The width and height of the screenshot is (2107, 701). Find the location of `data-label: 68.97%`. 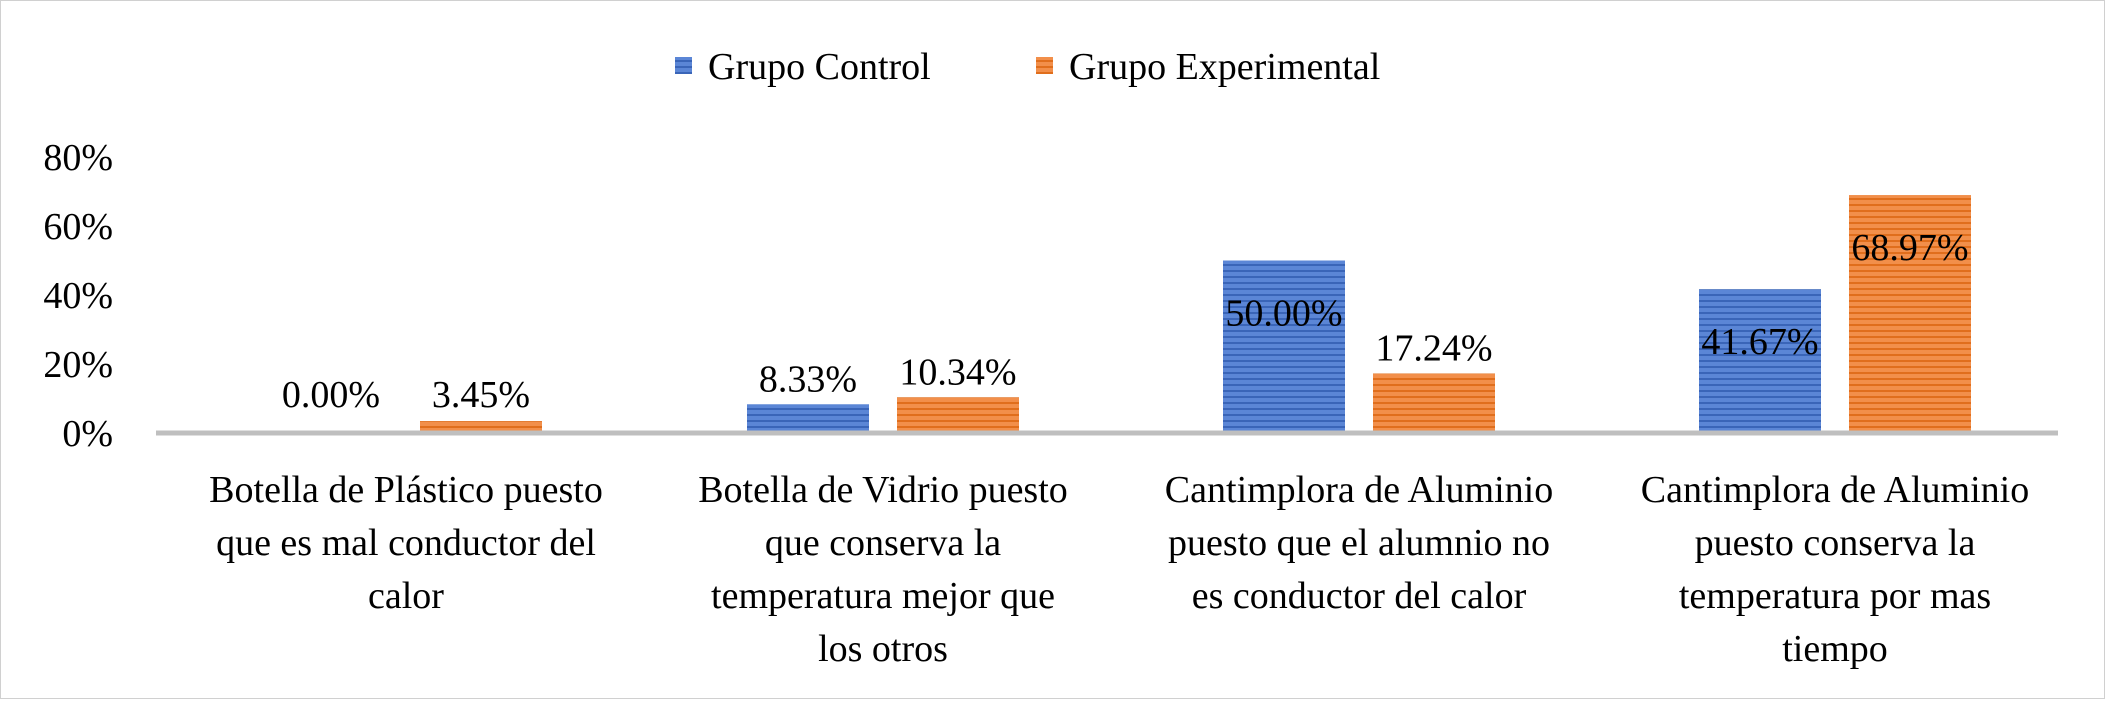

data-label: 68.97% is located at coordinates (1909, 248).